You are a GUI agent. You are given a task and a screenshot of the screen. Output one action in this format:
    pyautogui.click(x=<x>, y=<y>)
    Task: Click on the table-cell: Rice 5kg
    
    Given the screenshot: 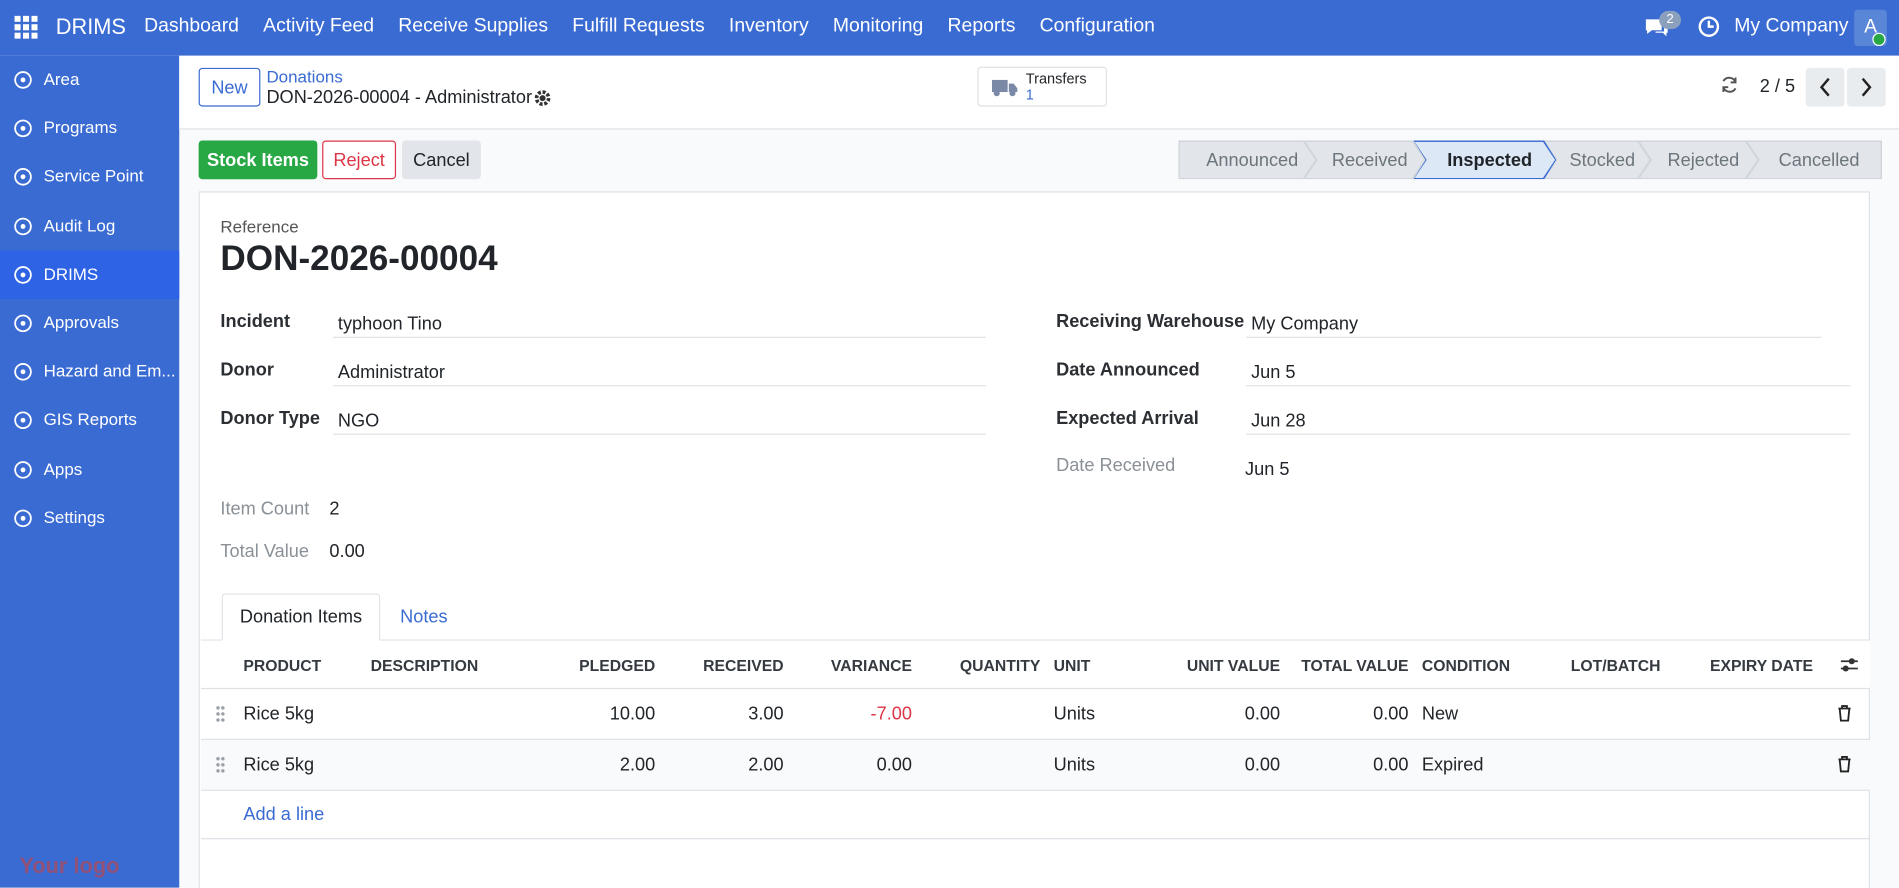 What is the action you would take?
    pyautogui.click(x=279, y=714)
    